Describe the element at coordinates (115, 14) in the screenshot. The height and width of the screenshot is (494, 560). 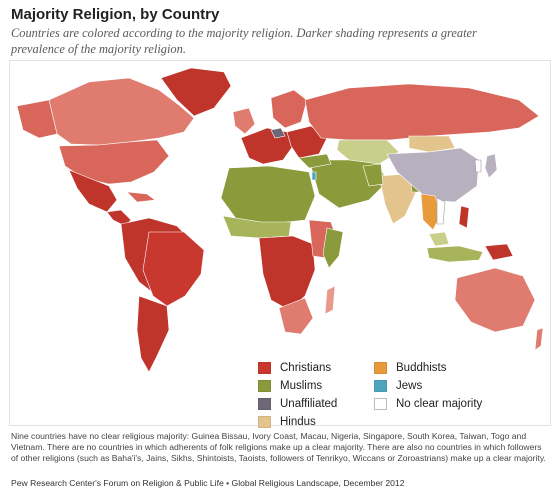
I see `page-title: Majority Religion, by Country` at that location.